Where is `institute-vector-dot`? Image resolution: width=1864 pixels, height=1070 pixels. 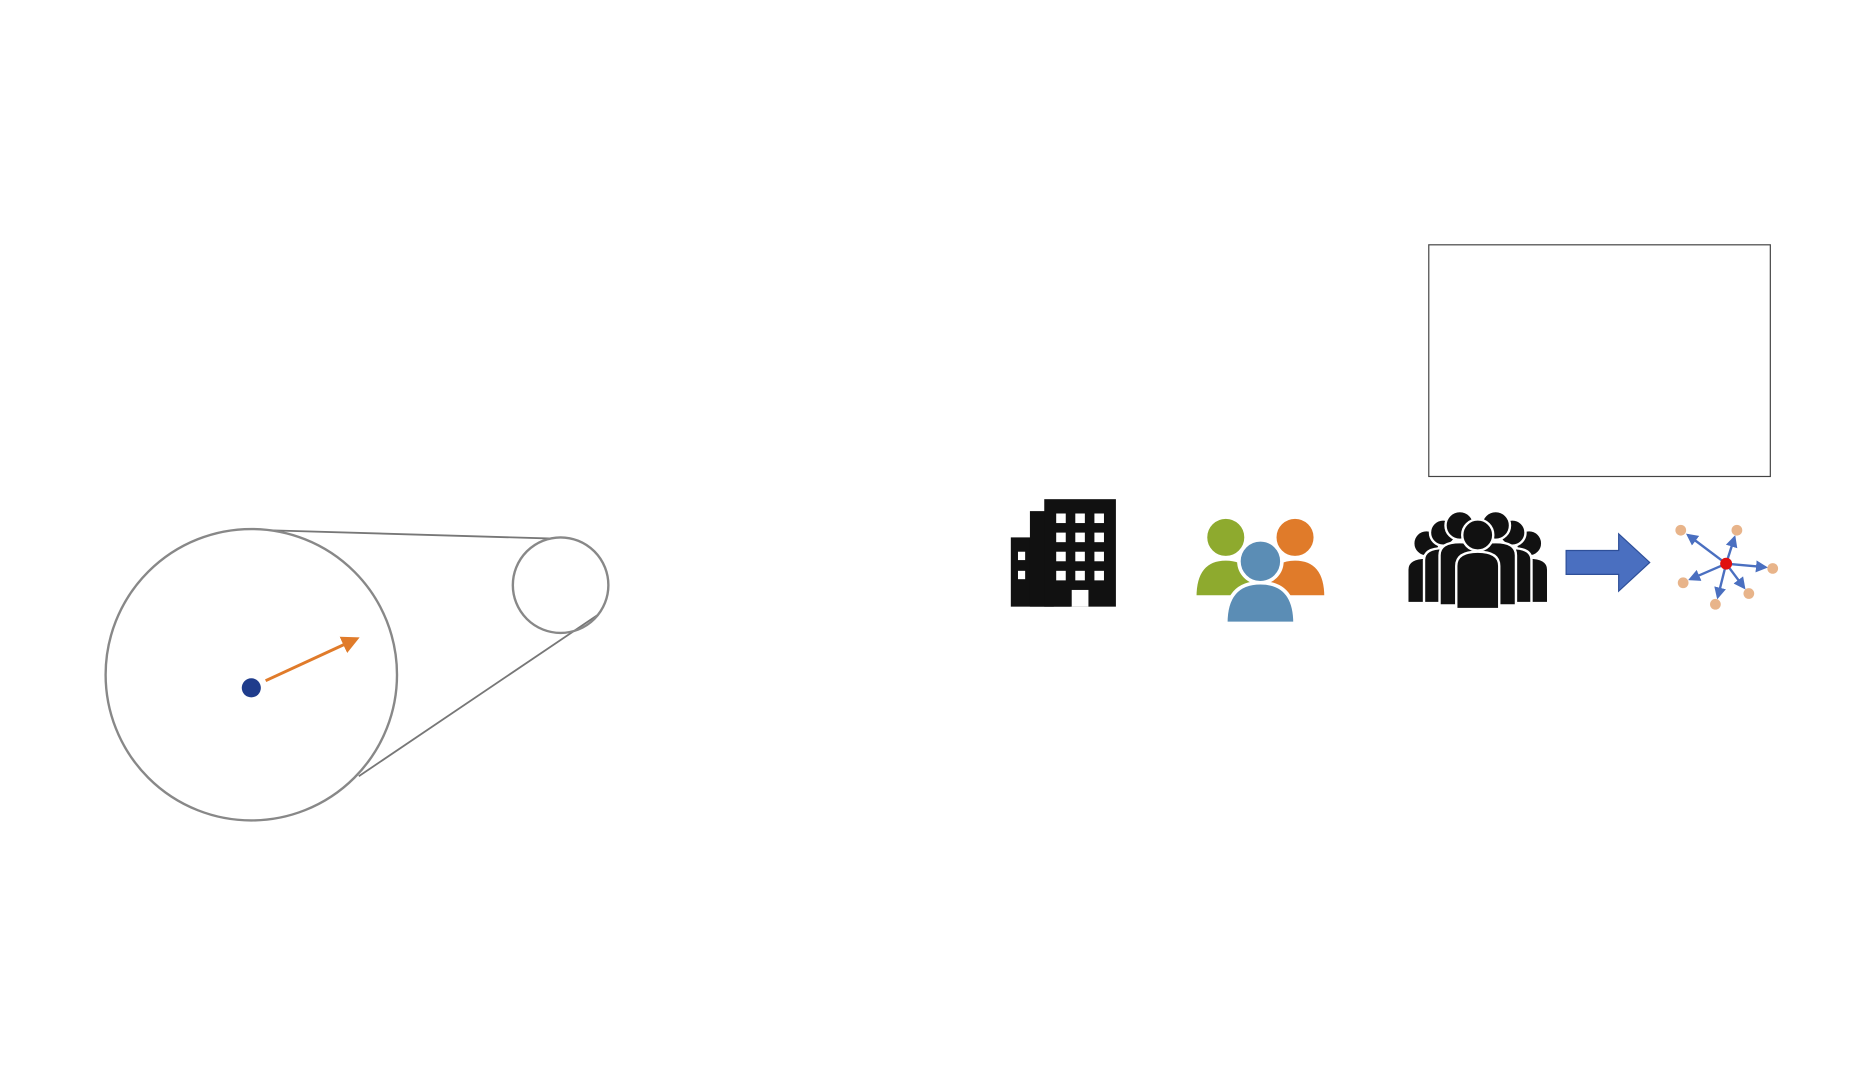
institute-vector-dot is located at coordinates (251, 688).